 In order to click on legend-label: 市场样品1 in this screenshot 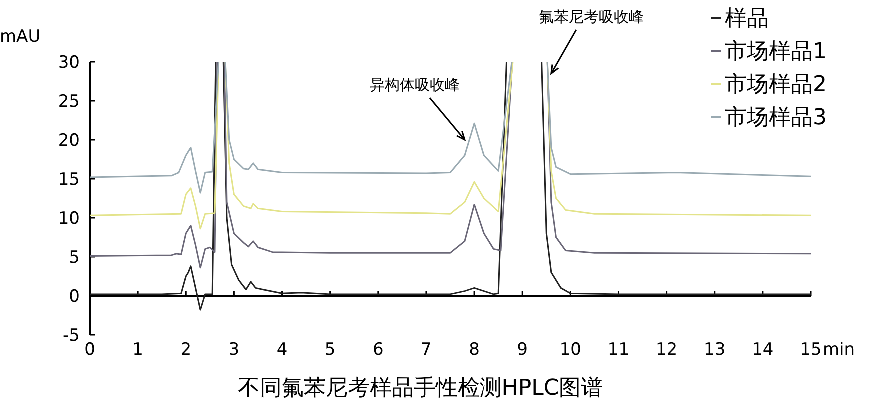, I will do `click(776, 52)`.